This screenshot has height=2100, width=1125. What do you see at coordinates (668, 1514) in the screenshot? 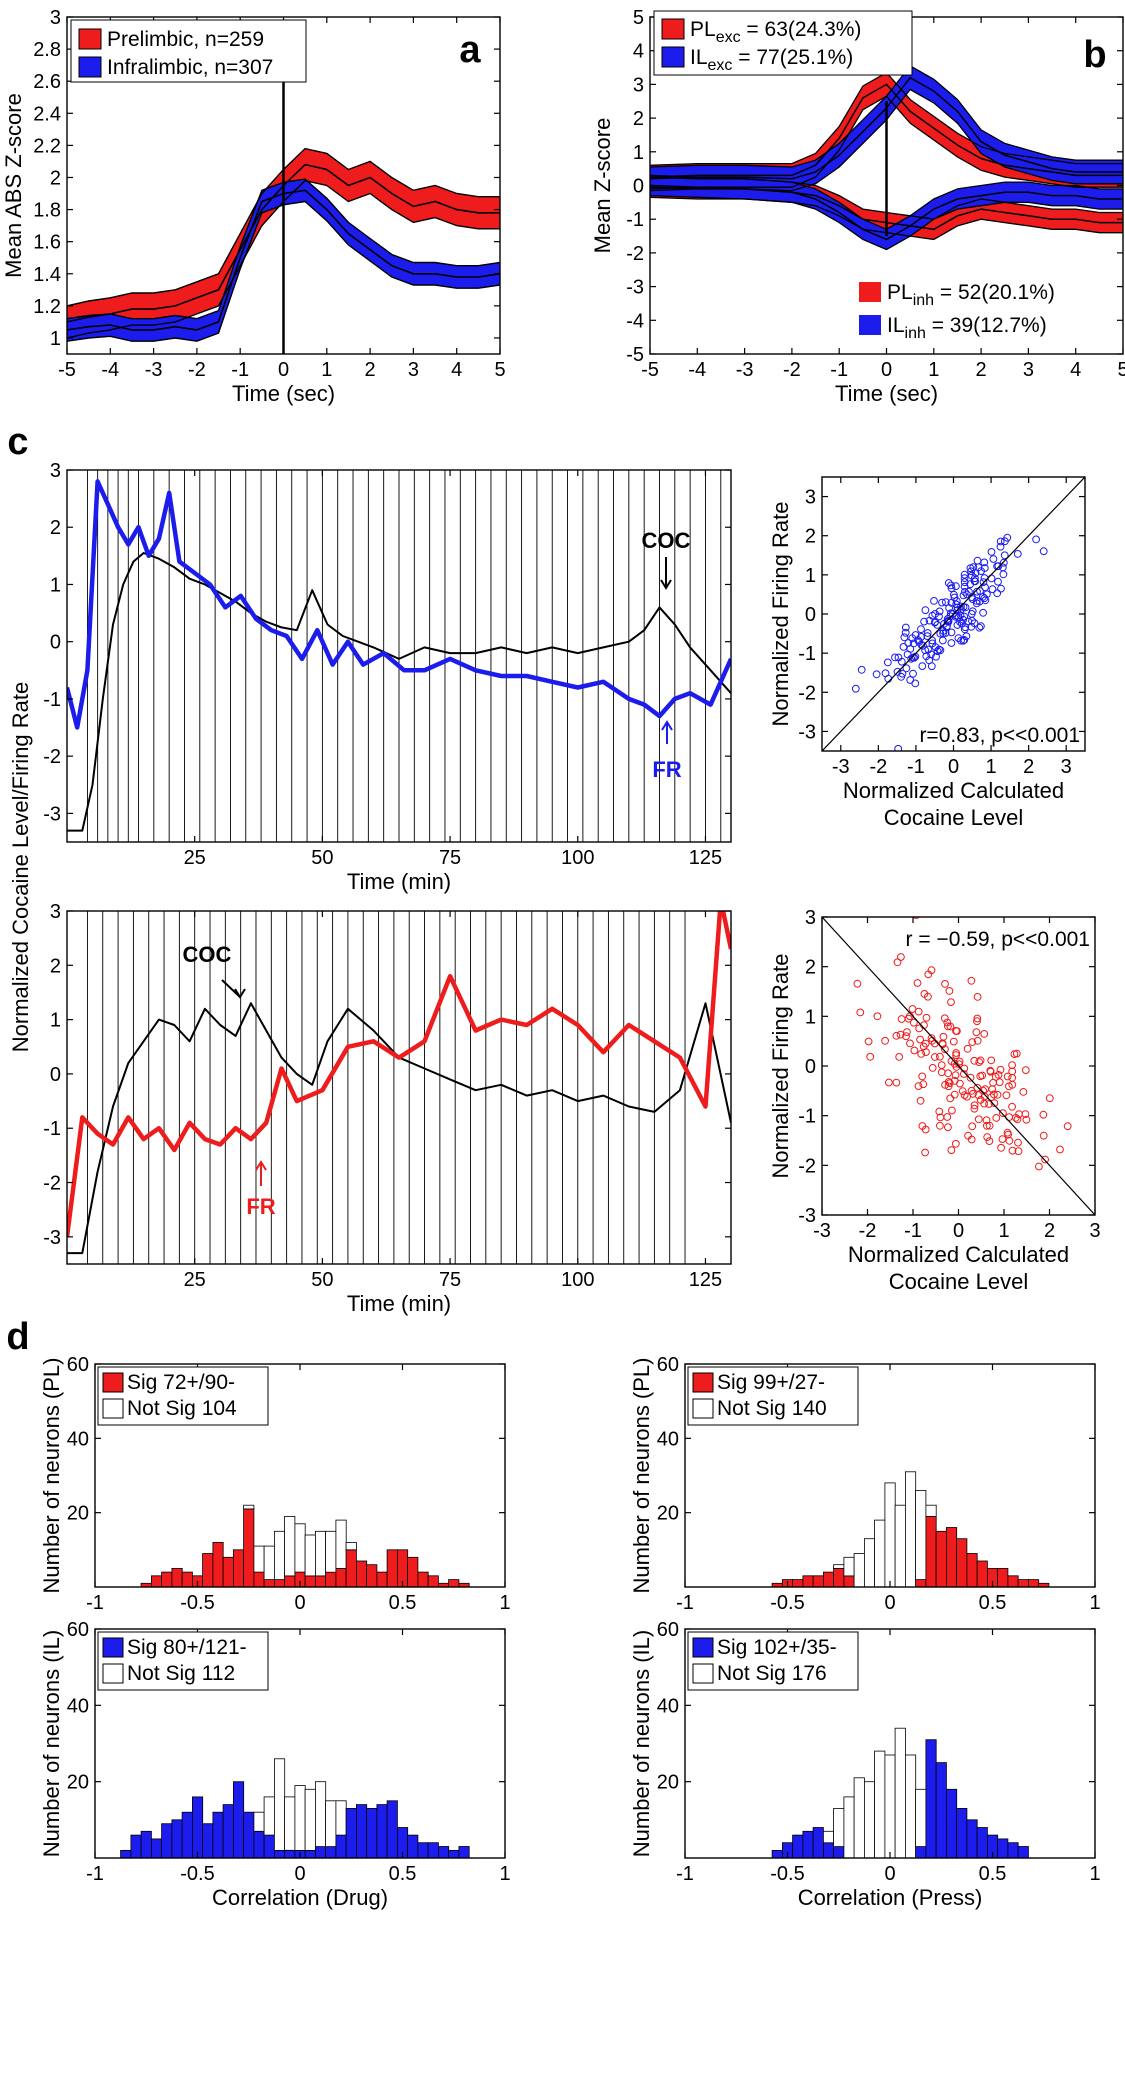
I see `y-tick-label: 20` at bounding box center [668, 1514].